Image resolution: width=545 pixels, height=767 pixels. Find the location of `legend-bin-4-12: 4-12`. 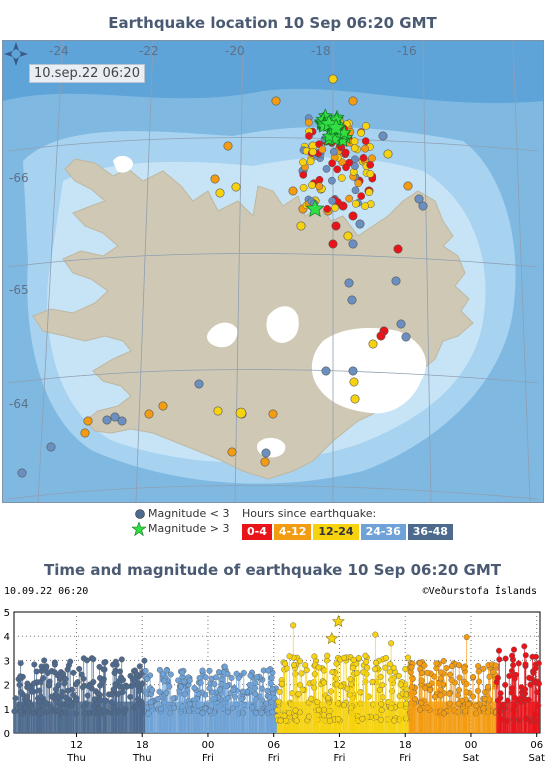

legend-bin-4-12: 4-12 is located at coordinates (292, 532).